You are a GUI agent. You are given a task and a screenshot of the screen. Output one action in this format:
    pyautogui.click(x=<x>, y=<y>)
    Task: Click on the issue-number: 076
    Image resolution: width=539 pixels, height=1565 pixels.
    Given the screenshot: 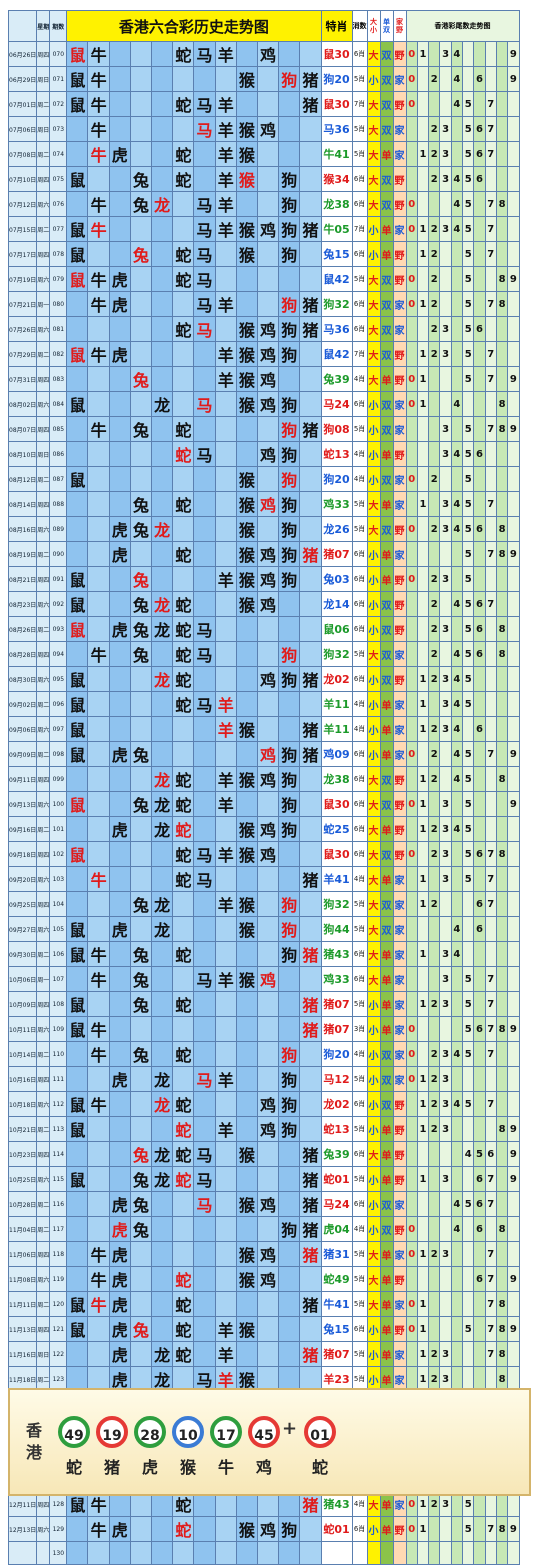 What is the action you would take?
    pyautogui.click(x=58, y=204)
    